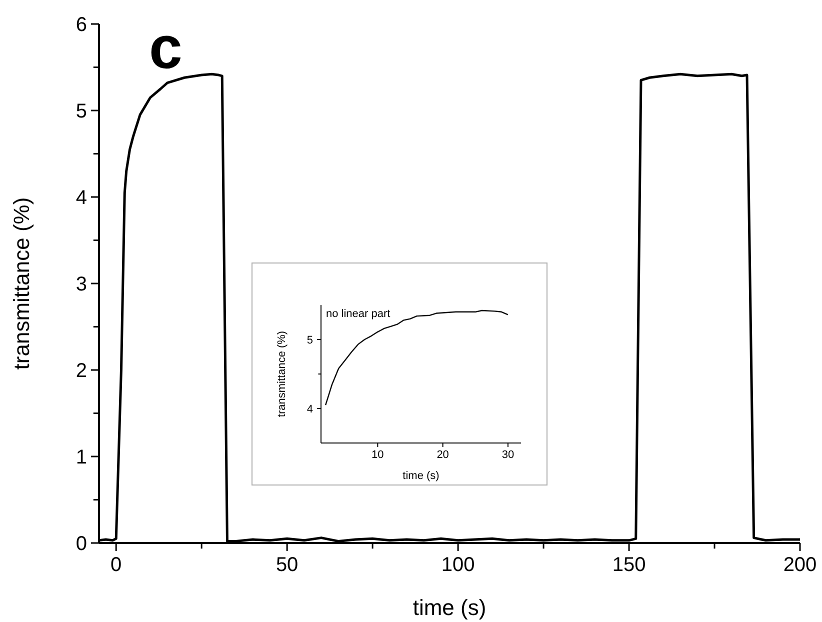 Image resolution: width=822 pixels, height=622 pixels. What do you see at coordinates (287, 565) in the screenshot?
I see `x-tick-label: 50` at bounding box center [287, 565].